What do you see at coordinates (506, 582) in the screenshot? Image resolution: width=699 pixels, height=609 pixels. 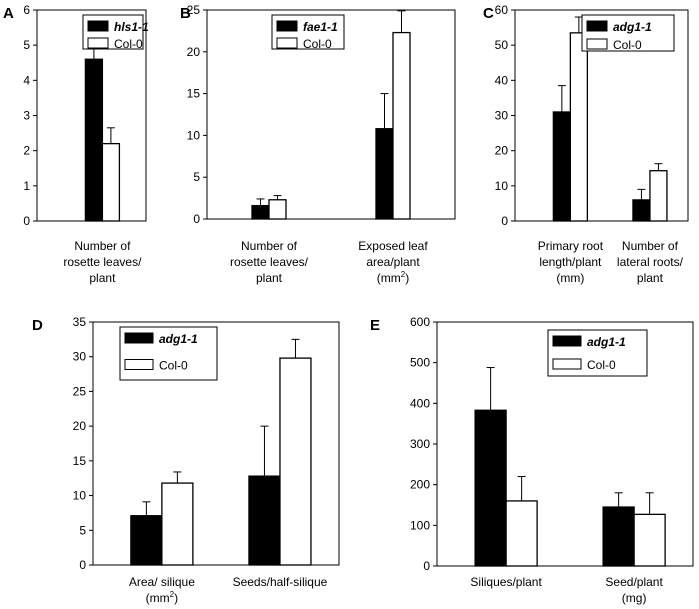 I see `category-label: Siliques/plant` at bounding box center [506, 582].